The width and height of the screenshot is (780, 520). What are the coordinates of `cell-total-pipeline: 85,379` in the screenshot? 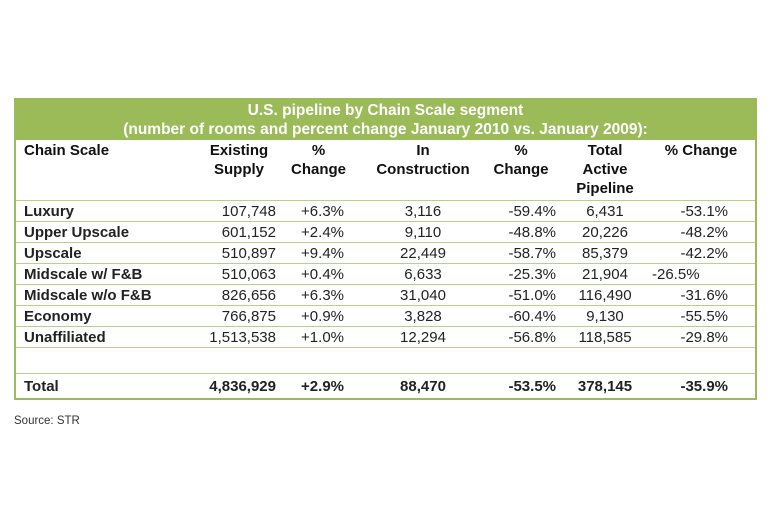 It's located at (605, 253).